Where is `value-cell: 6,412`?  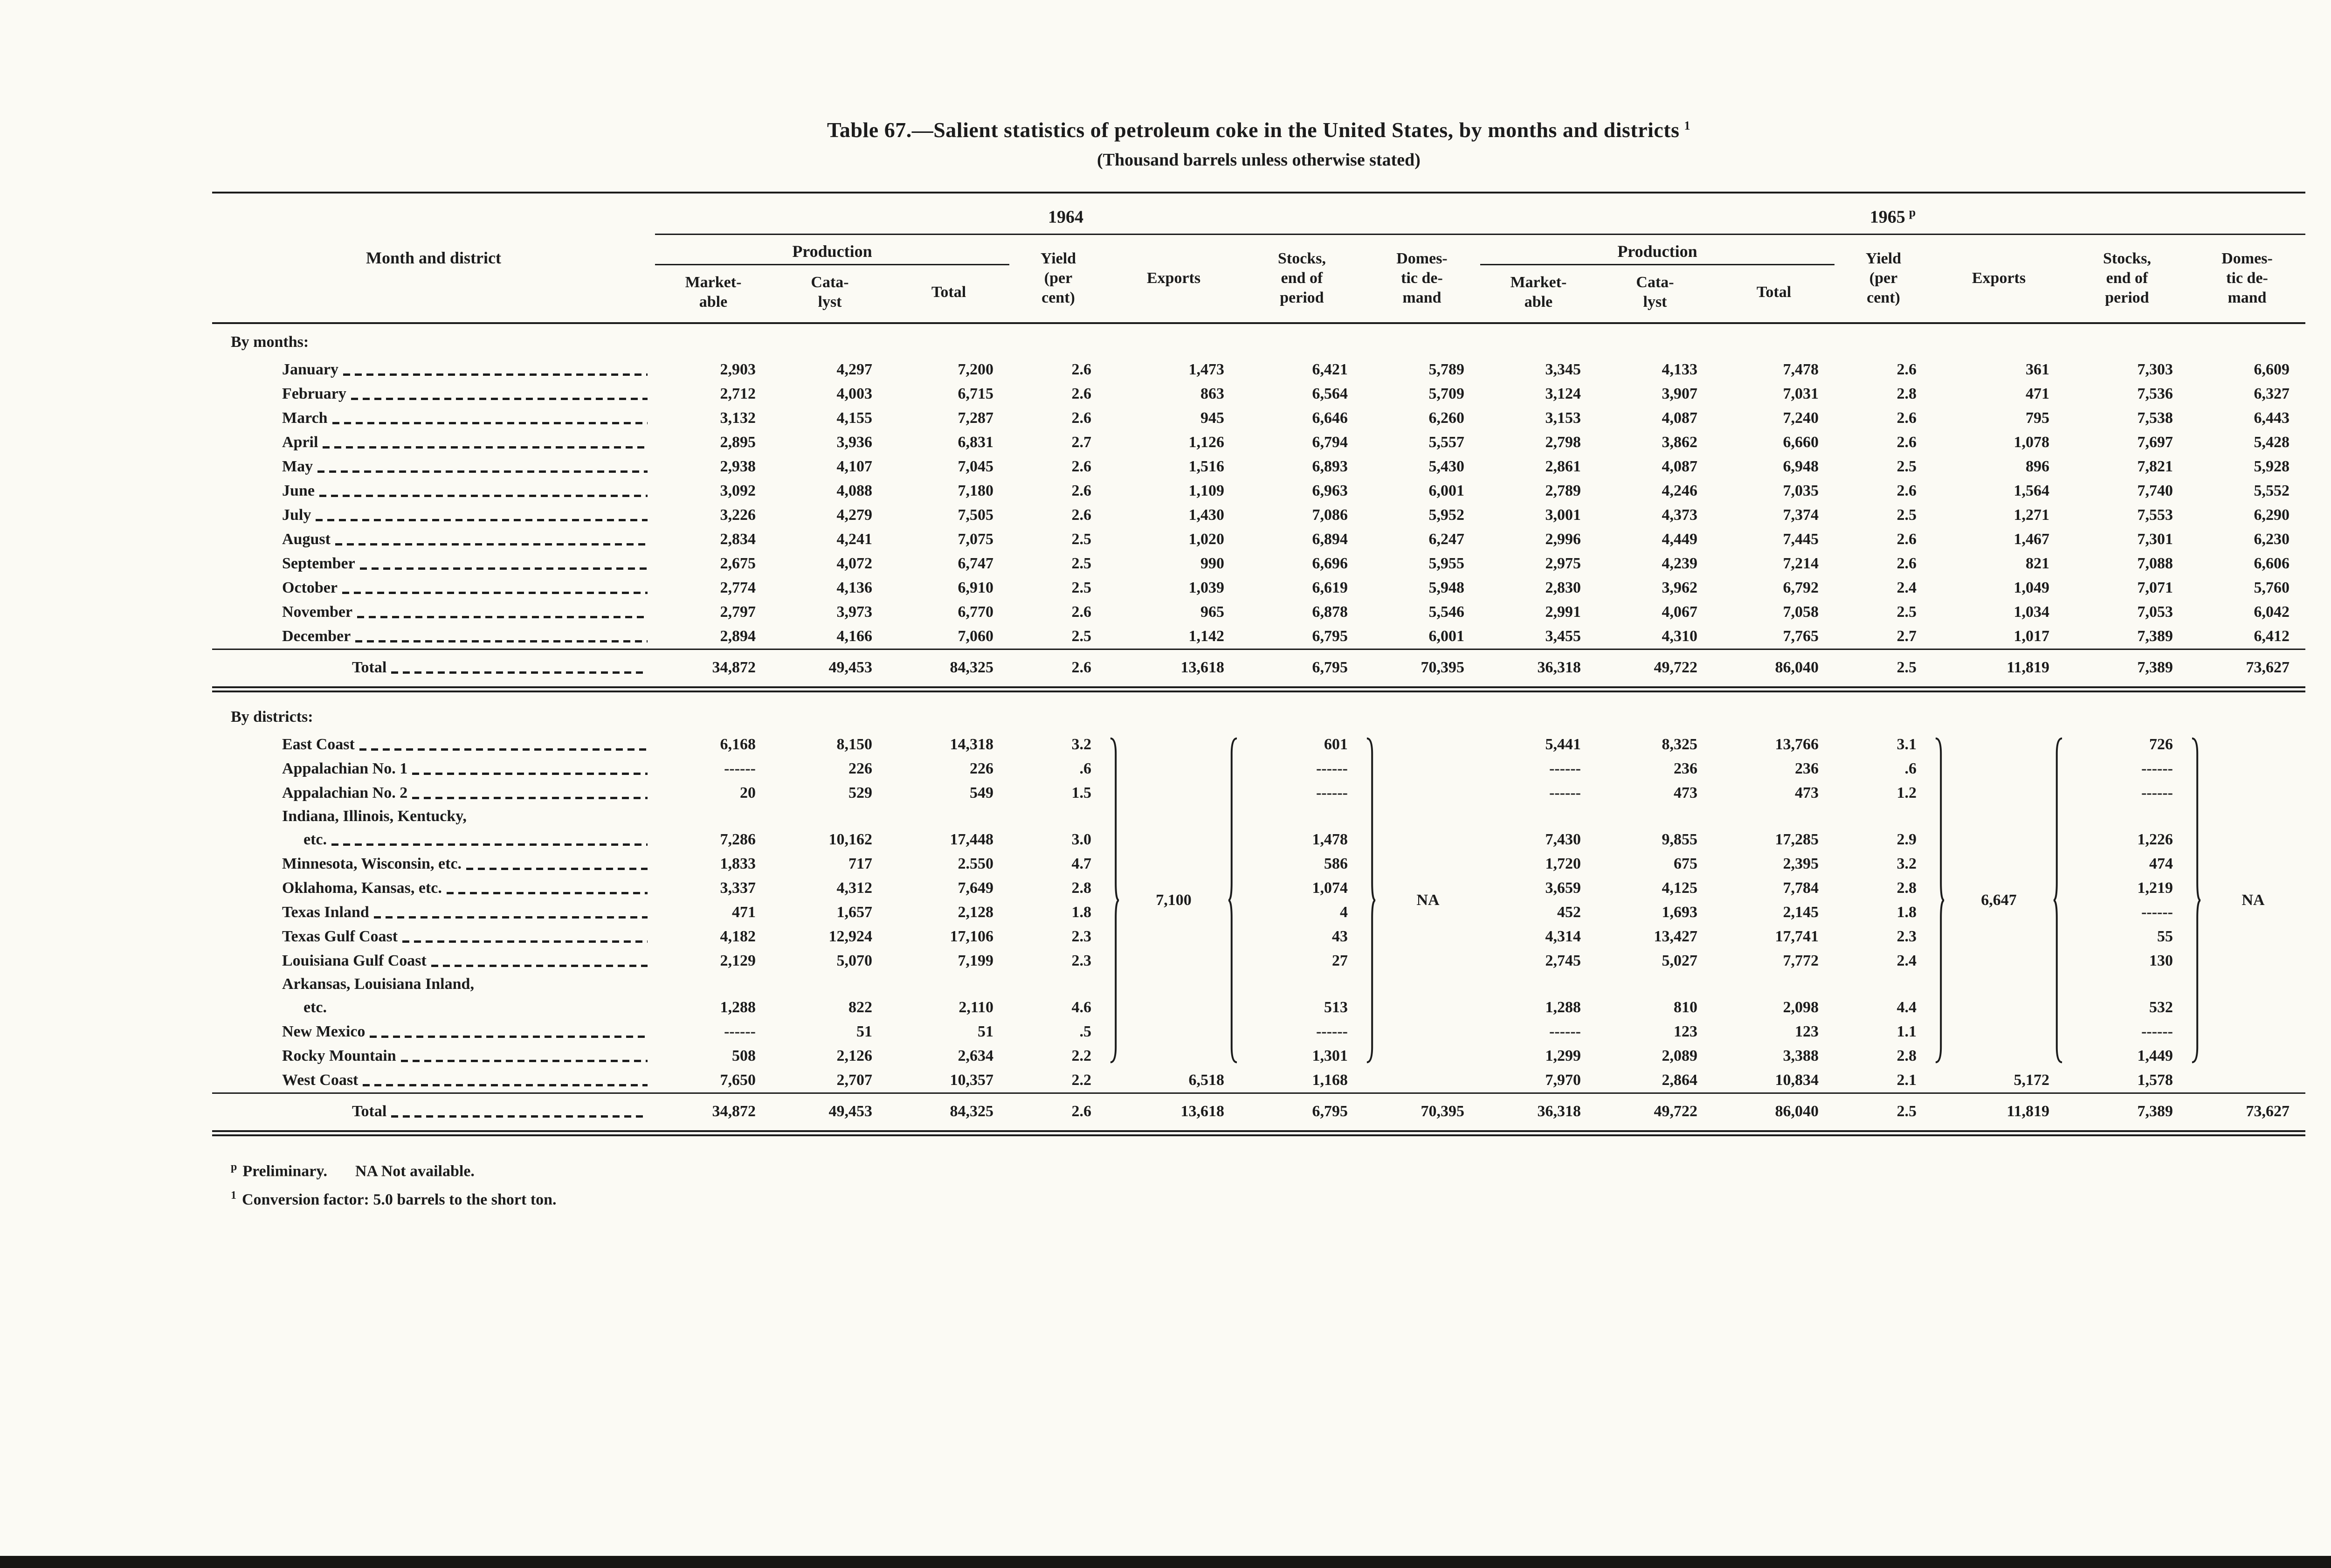 value-cell: 6,412 is located at coordinates (2272, 636).